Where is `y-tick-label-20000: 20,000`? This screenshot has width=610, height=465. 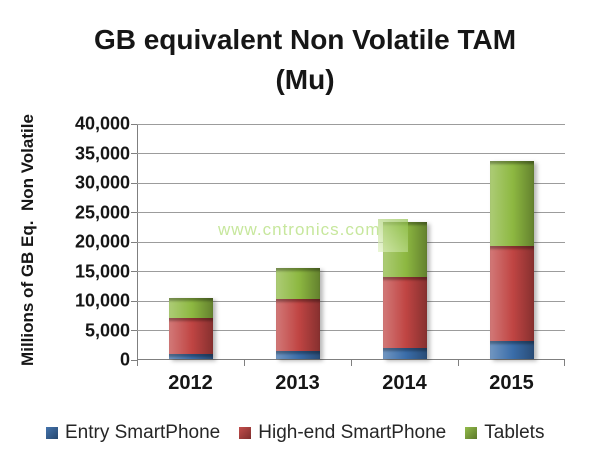
y-tick-label-20000: 20,000 is located at coordinates (102, 241).